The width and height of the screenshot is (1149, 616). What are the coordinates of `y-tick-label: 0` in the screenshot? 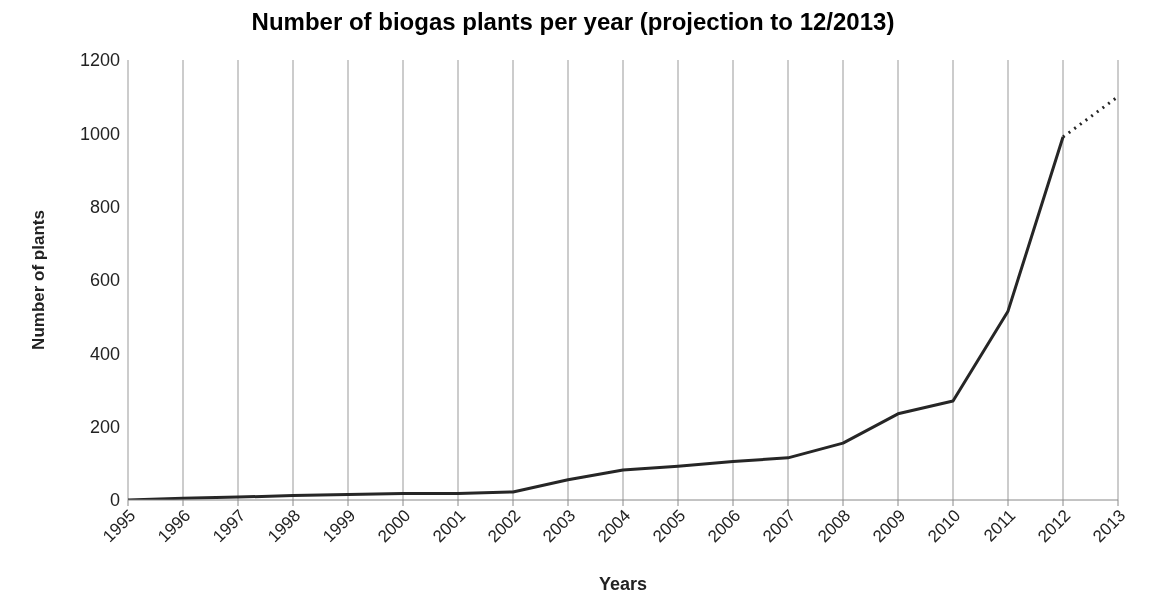 It's located at (114, 500).